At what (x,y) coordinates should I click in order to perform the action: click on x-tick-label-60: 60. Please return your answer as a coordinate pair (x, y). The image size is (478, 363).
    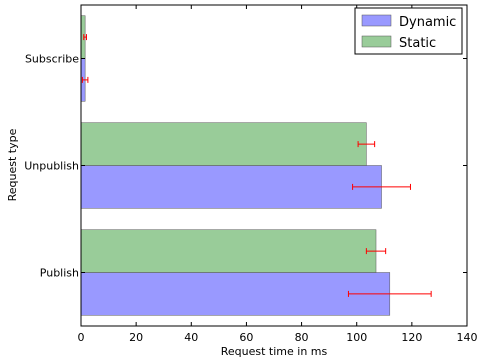
    Looking at the image, I should click on (246, 337).